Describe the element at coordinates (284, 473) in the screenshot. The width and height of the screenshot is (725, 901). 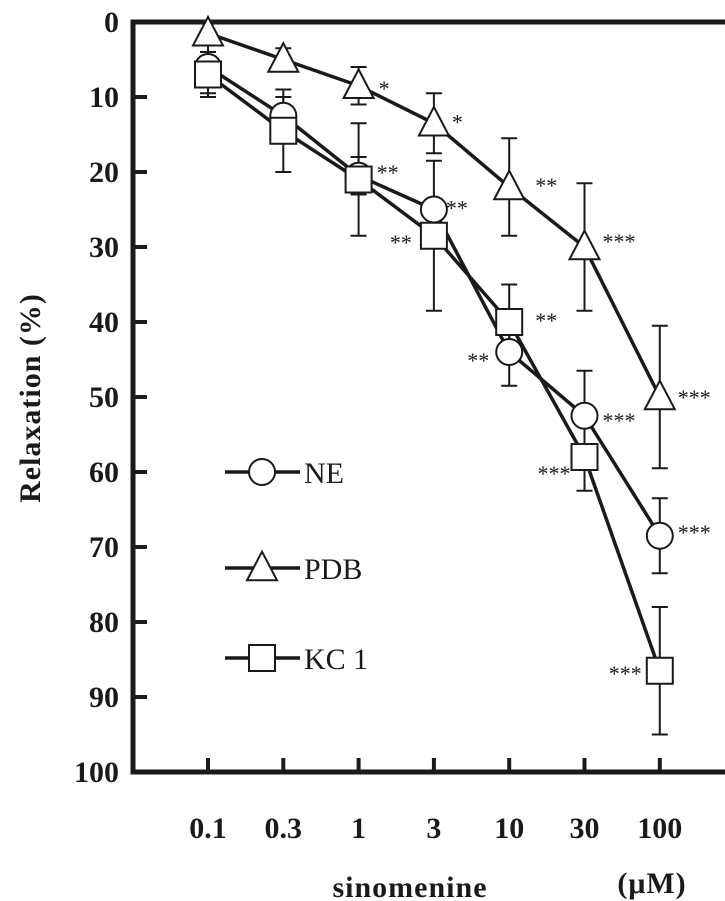
I see `legend-item-ne: NE` at that location.